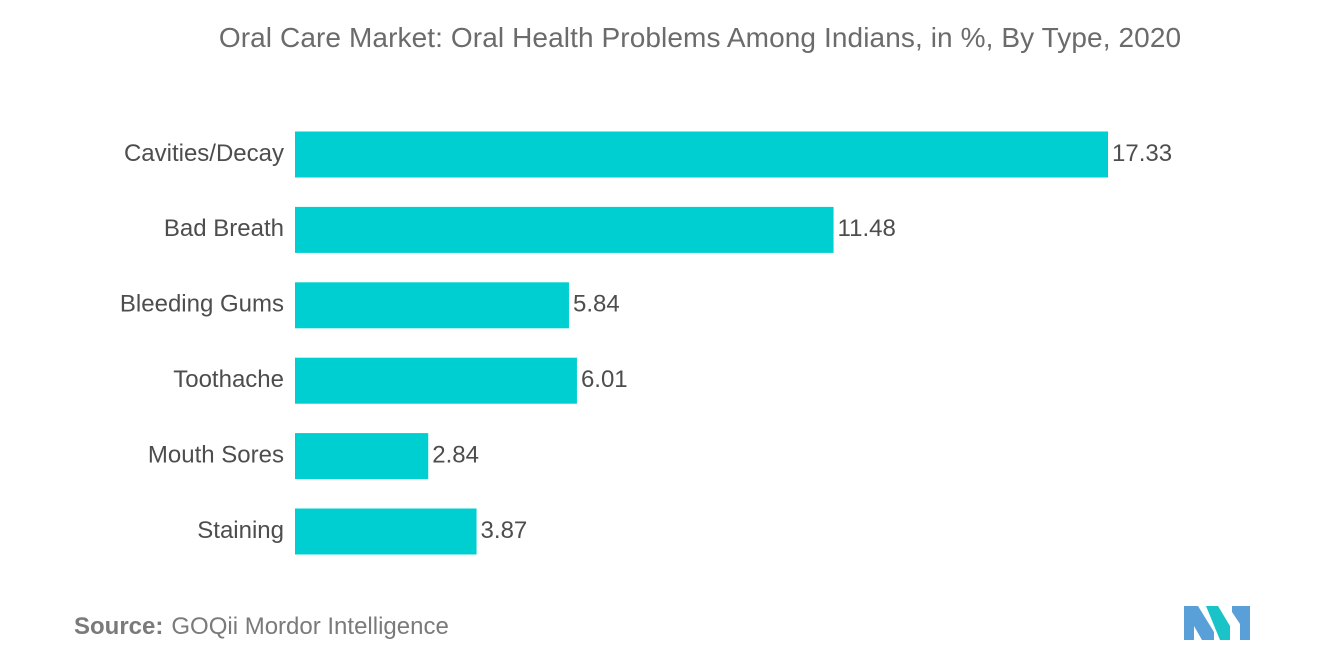 This screenshot has height=665, width=1320. I want to click on source-note: Source: GOQii Mordor Intelligence, so click(261, 627).